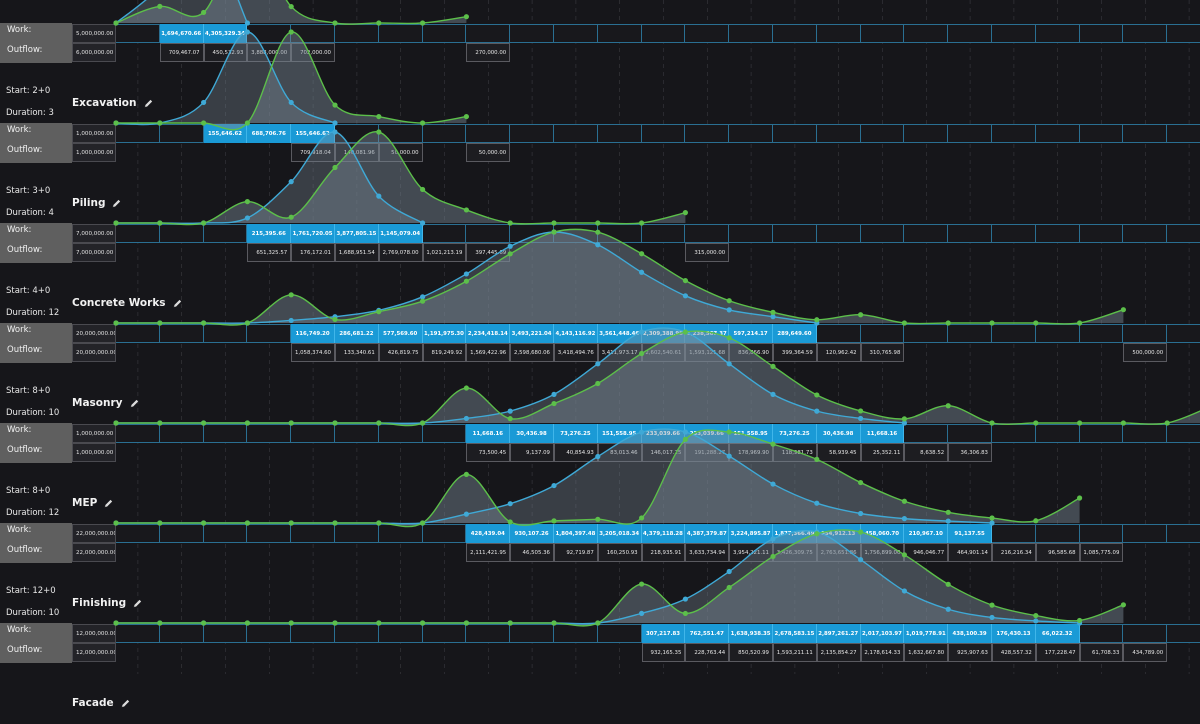 The width and height of the screenshot is (1200, 724). Describe the element at coordinates (488, 52) in the screenshot. I see `outflow-cell: 270,000.00` at that location.